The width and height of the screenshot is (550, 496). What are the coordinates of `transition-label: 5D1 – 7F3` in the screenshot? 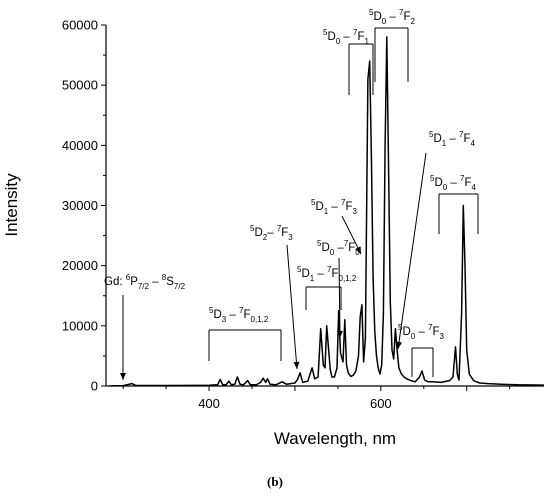 It's located at (334, 207).